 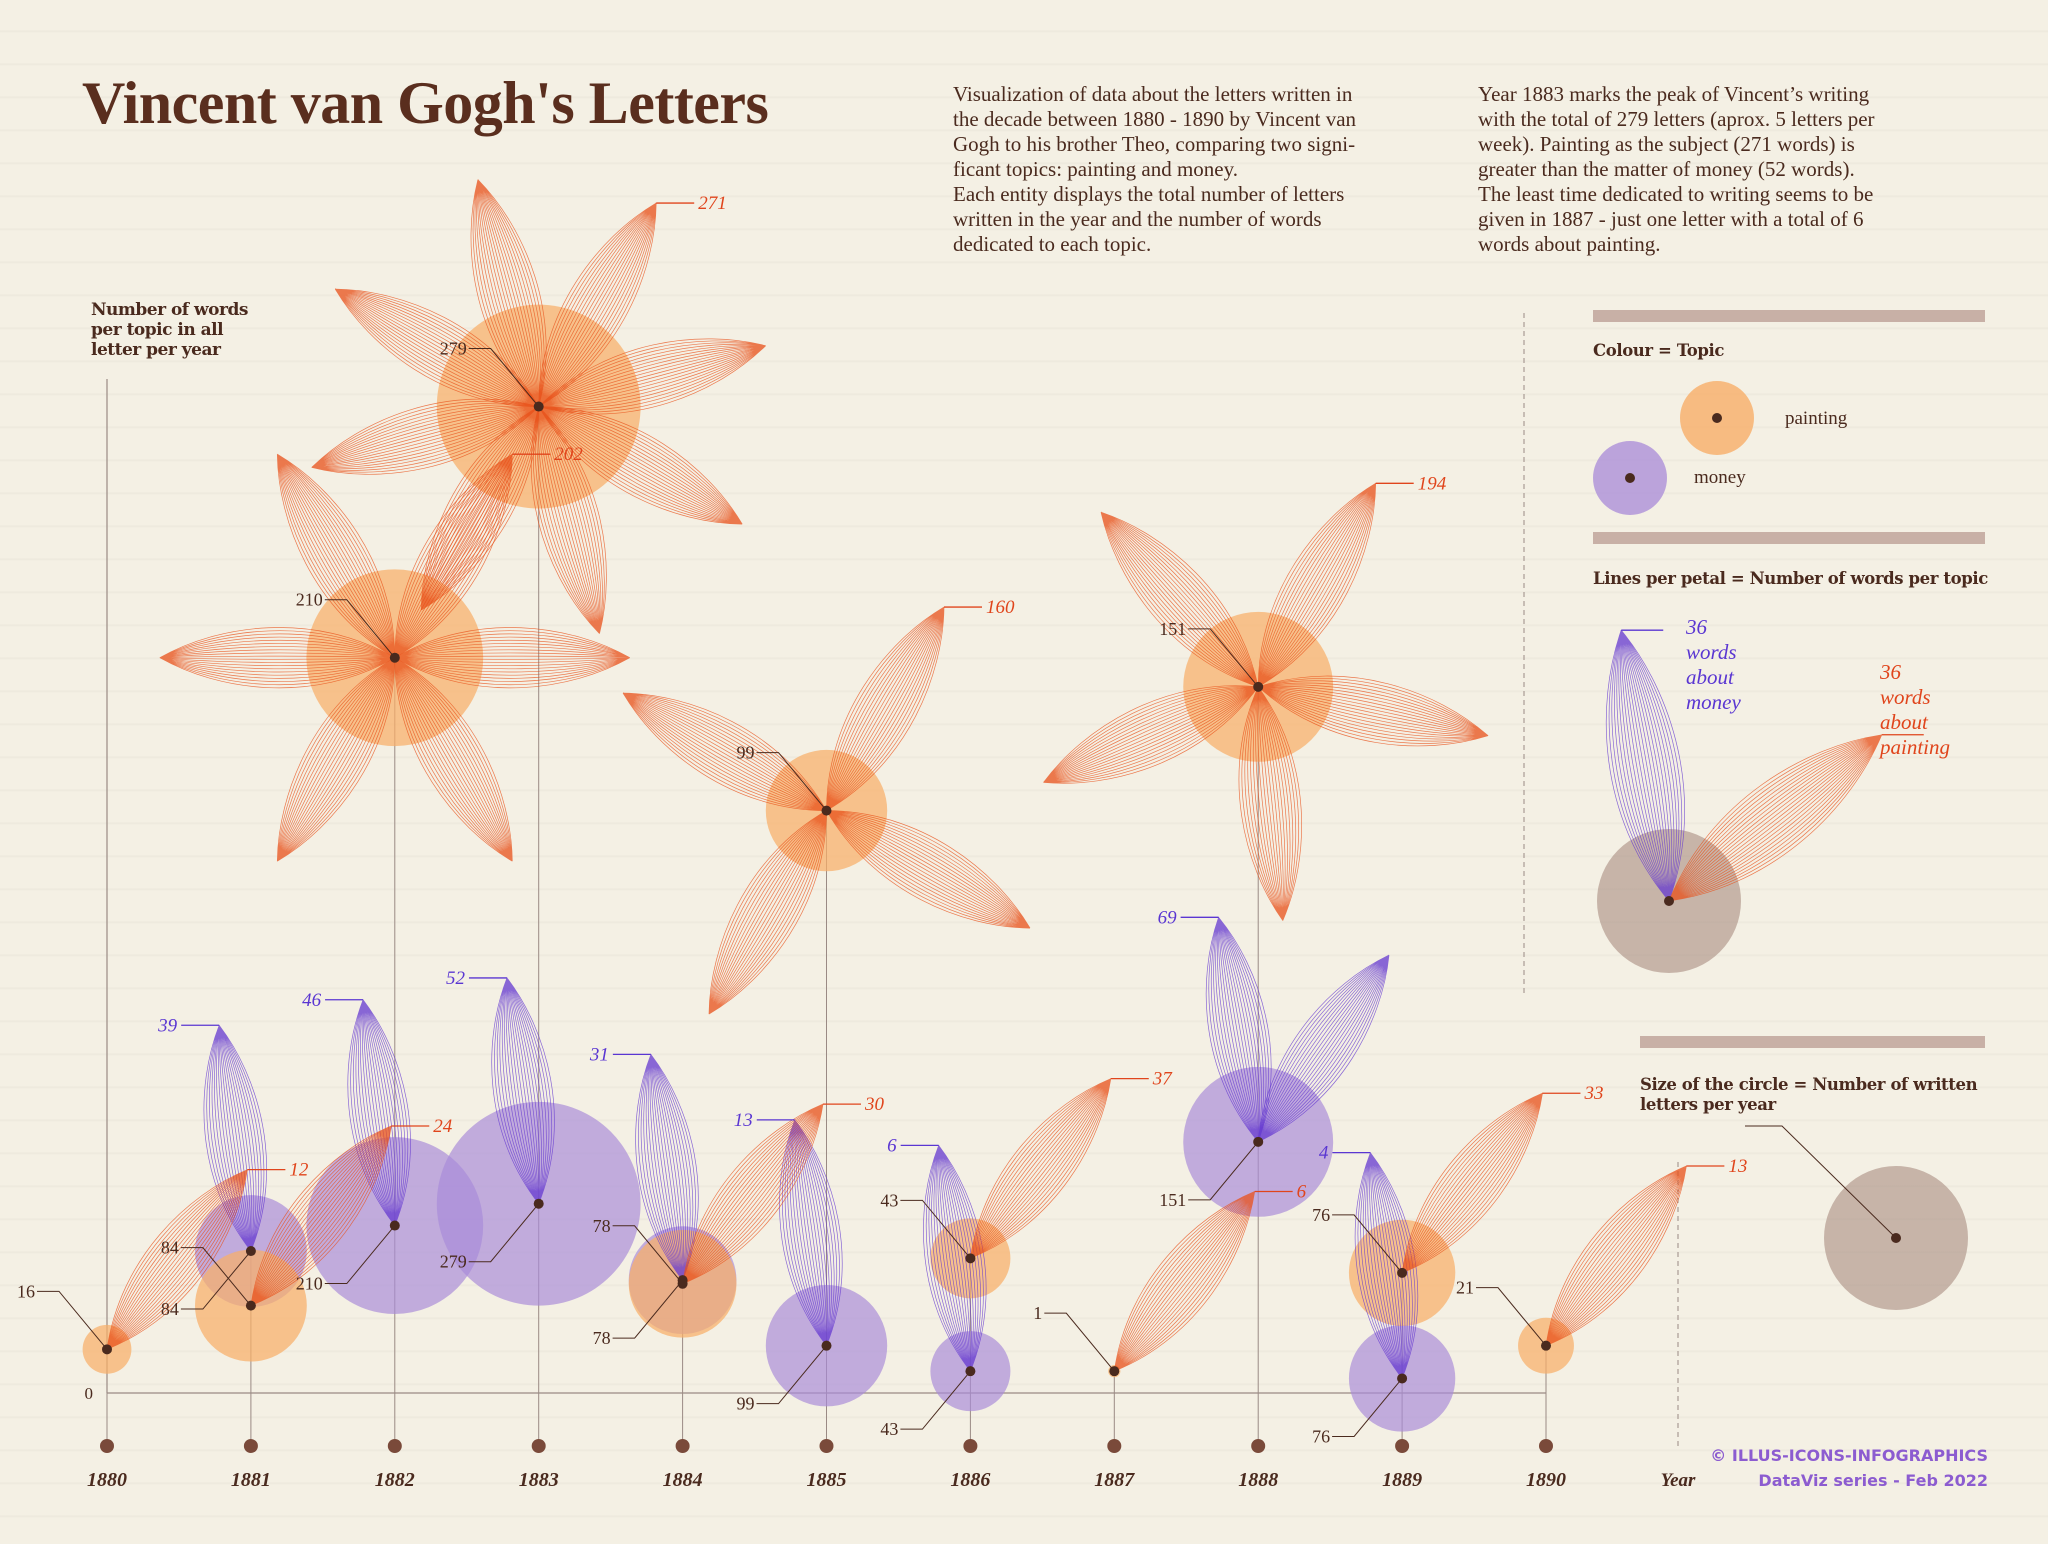 What do you see at coordinates (712, 203) in the screenshot?
I see `word-count-label: 271` at bounding box center [712, 203].